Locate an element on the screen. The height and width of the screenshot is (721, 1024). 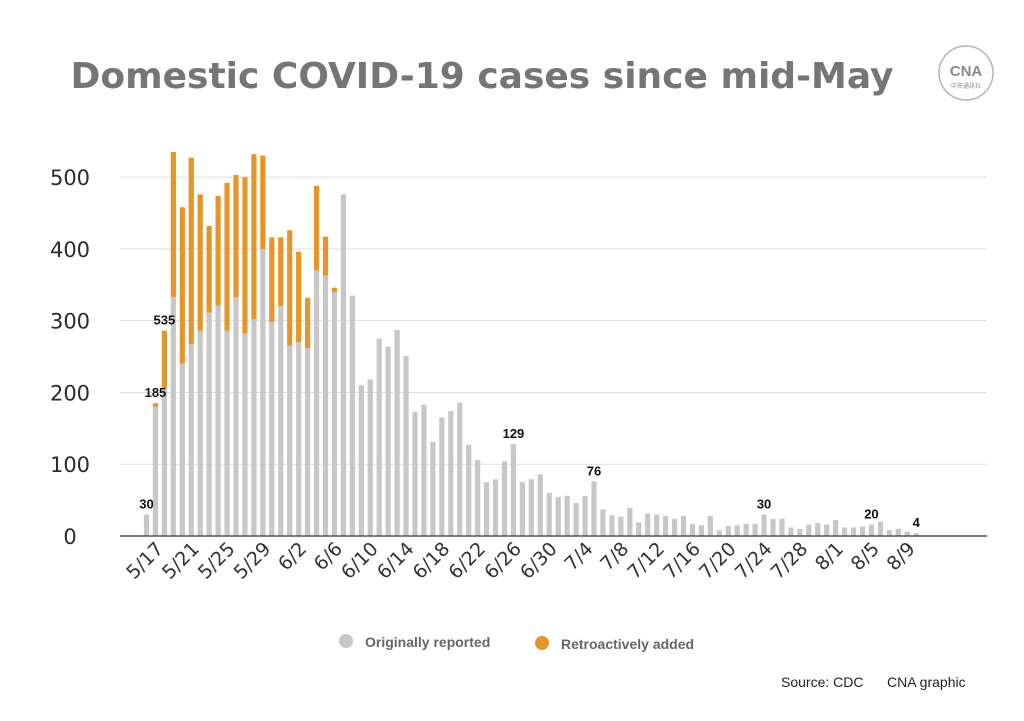
x-tick-label-8-5: 8/5 is located at coordinates (865, 556).